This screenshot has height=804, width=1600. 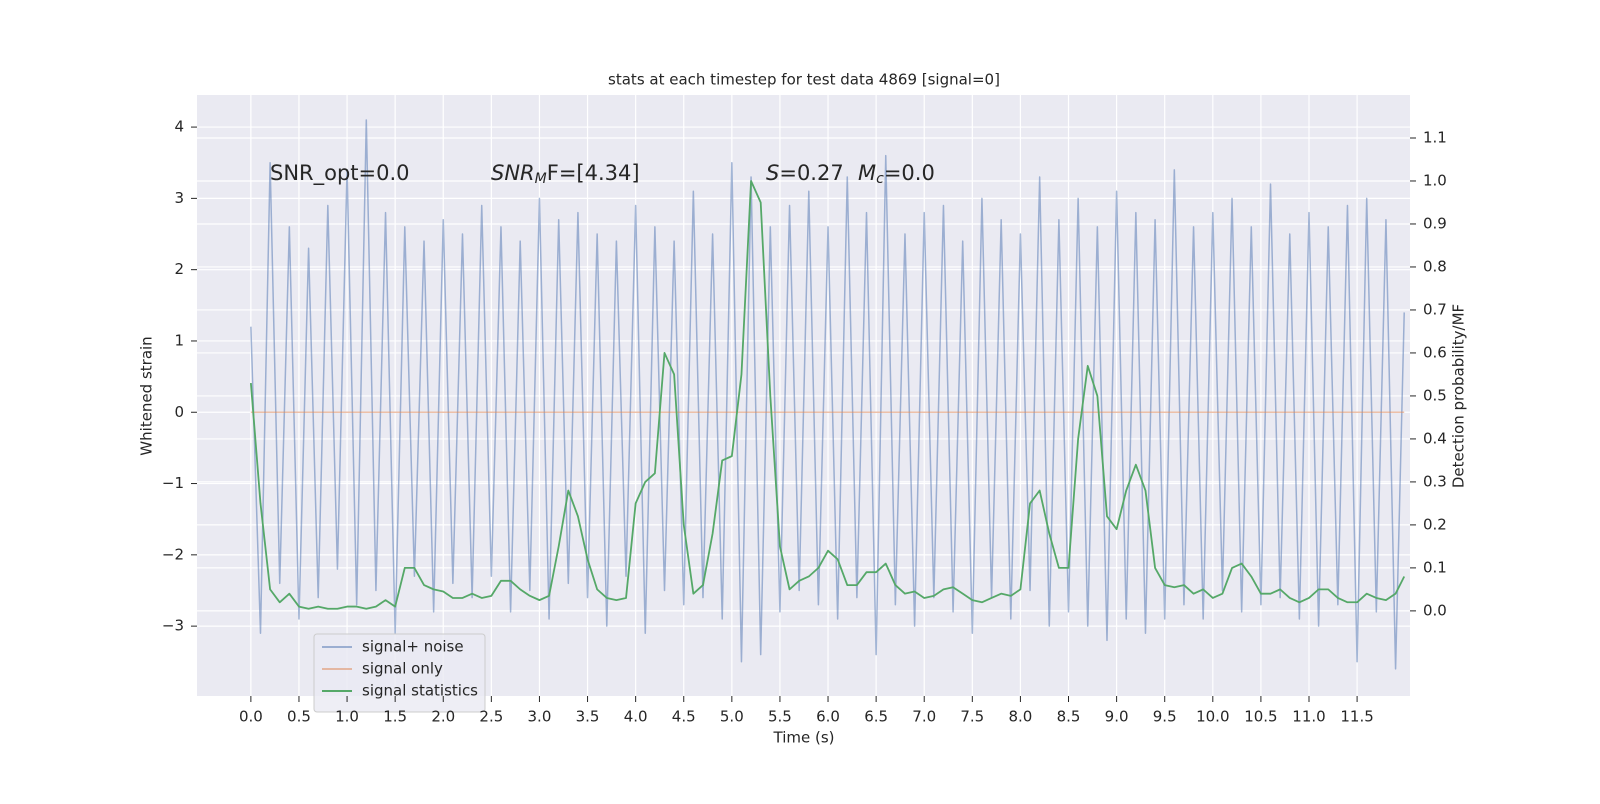 I want to click on y-axis-label: Whitened strain, so click(x=147, y=395).